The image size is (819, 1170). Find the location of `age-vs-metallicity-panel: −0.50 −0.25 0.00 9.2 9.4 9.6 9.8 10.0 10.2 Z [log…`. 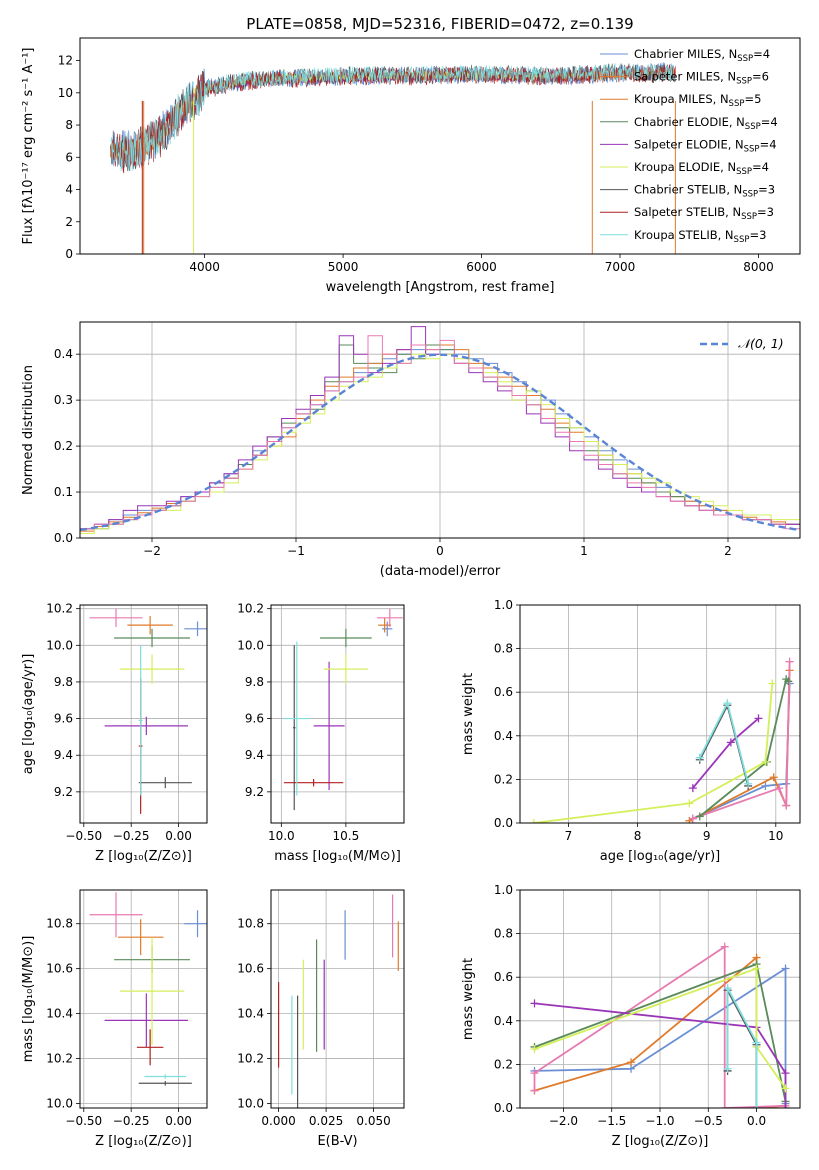

age-vs-metallicity-panel: −0.50 −0.25 0.00 9.2 9.4 9.6 9.8 10.0 10.2 Z [log… is located at coordinates (114, 733).